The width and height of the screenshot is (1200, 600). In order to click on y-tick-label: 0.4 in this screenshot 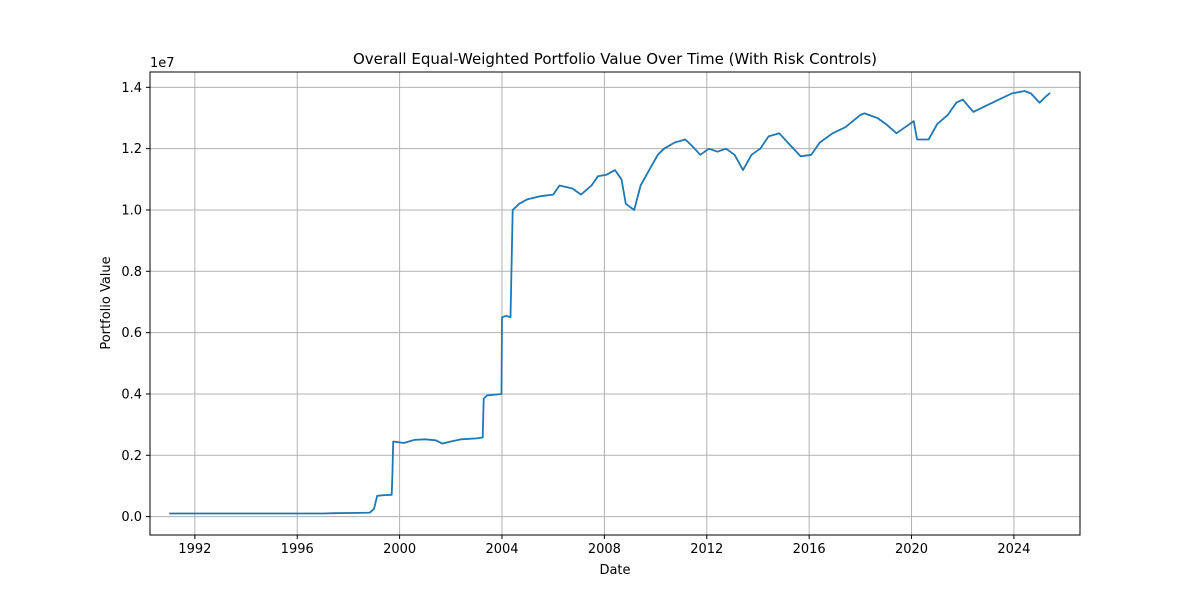, I will do `click(131, 394)`.